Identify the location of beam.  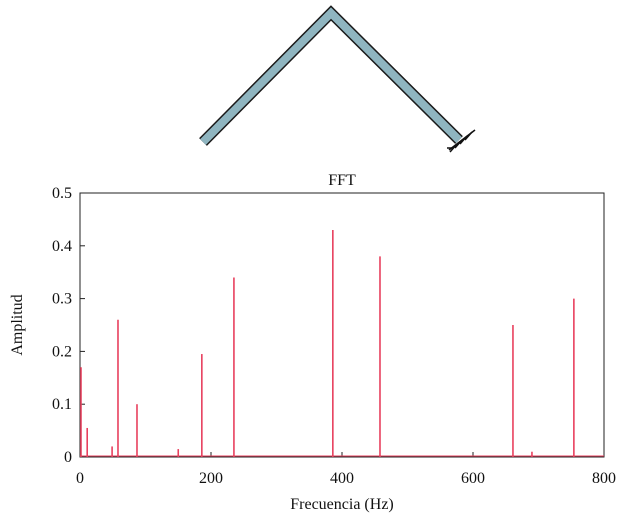
(331, 76).